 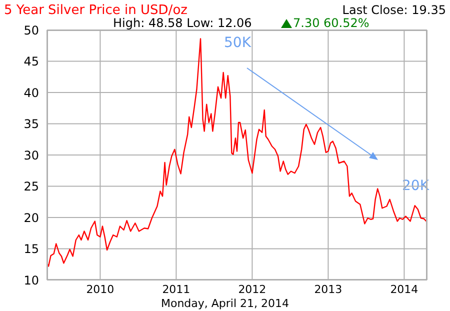 What do you see at coordinates (31, 93) in the screenshot?
I see `y-tick-label: 40` at bounding box center [31, 93].